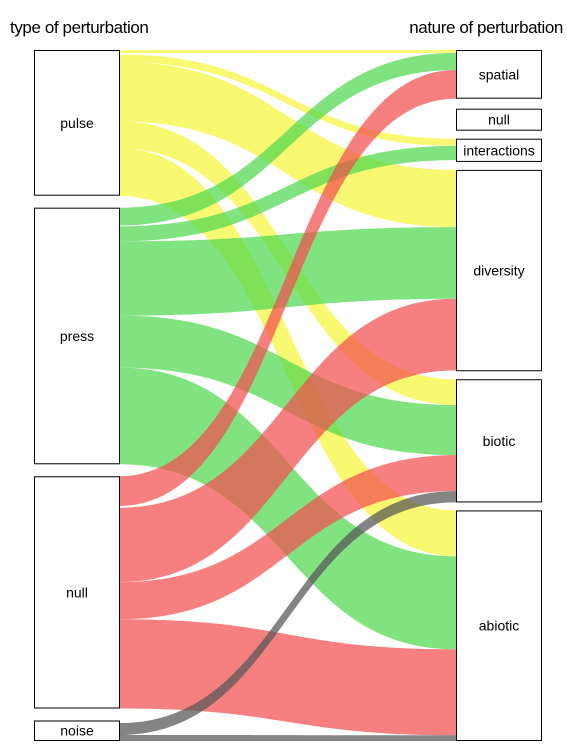  I want to click on right-node-label-interactions: interactions, so click(499, 150).